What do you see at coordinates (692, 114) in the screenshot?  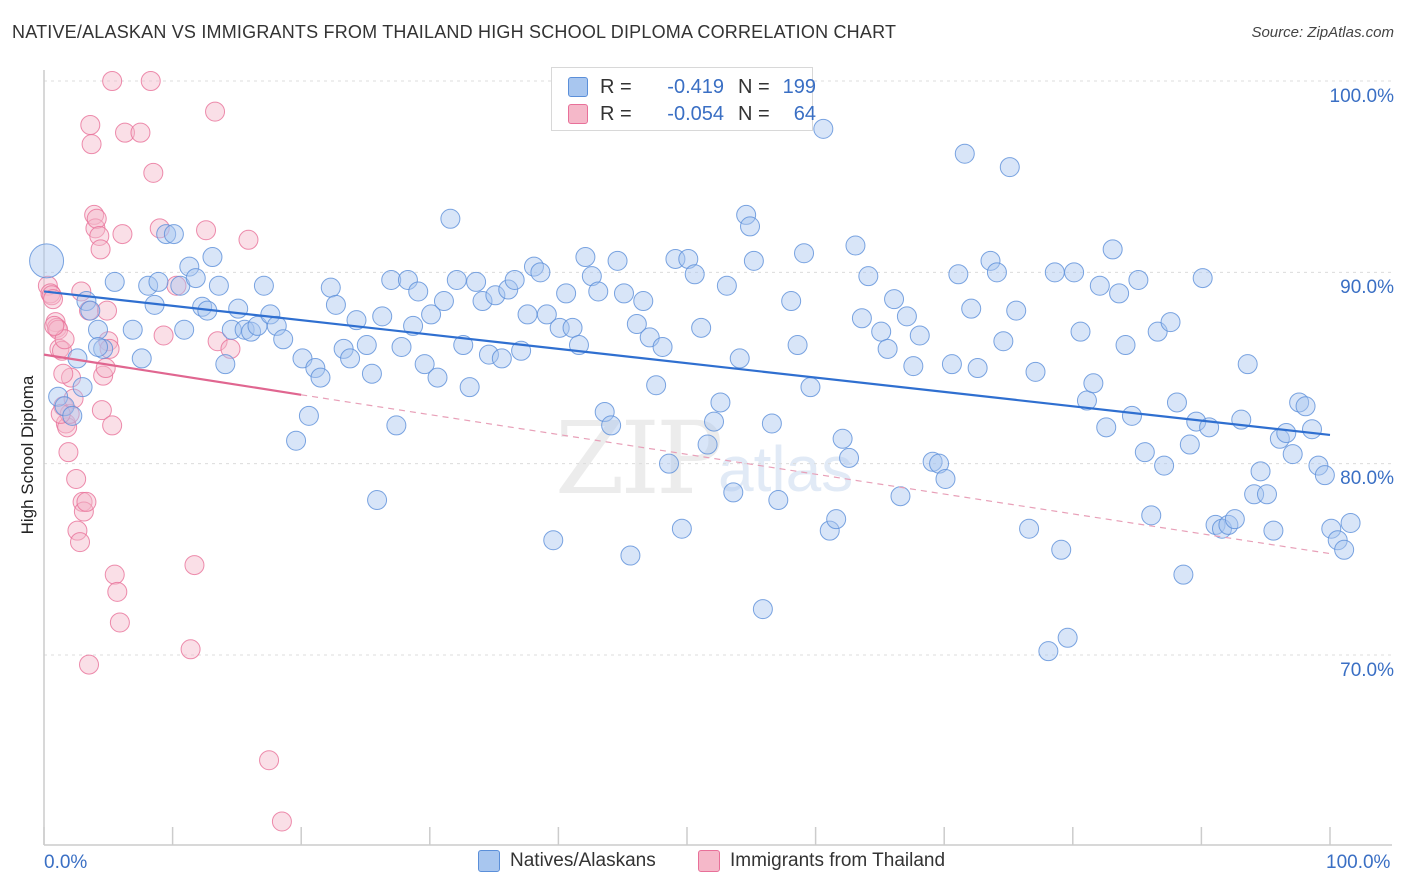 I see `stats-row-thailand: R = -0.054 N = 64` at bounding box center [692, 114].